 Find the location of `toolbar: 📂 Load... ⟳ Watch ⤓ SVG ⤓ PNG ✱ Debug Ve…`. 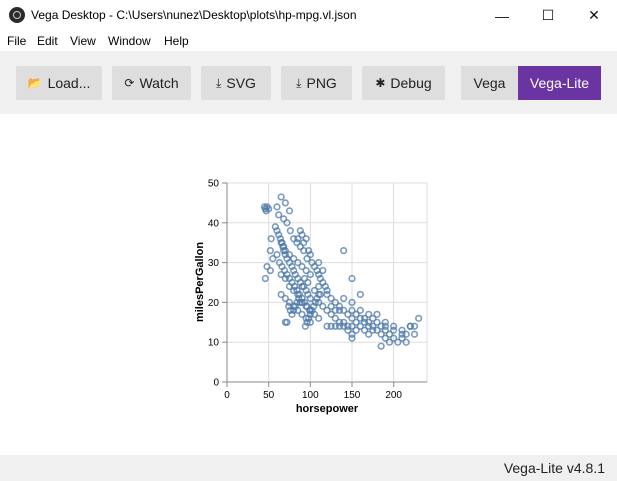

toolbar: 📂 Load... ⟳ Watch ⤓ SVG ⤓ PNG ✱ Debug Ve… is located at coordinates (308, 82).